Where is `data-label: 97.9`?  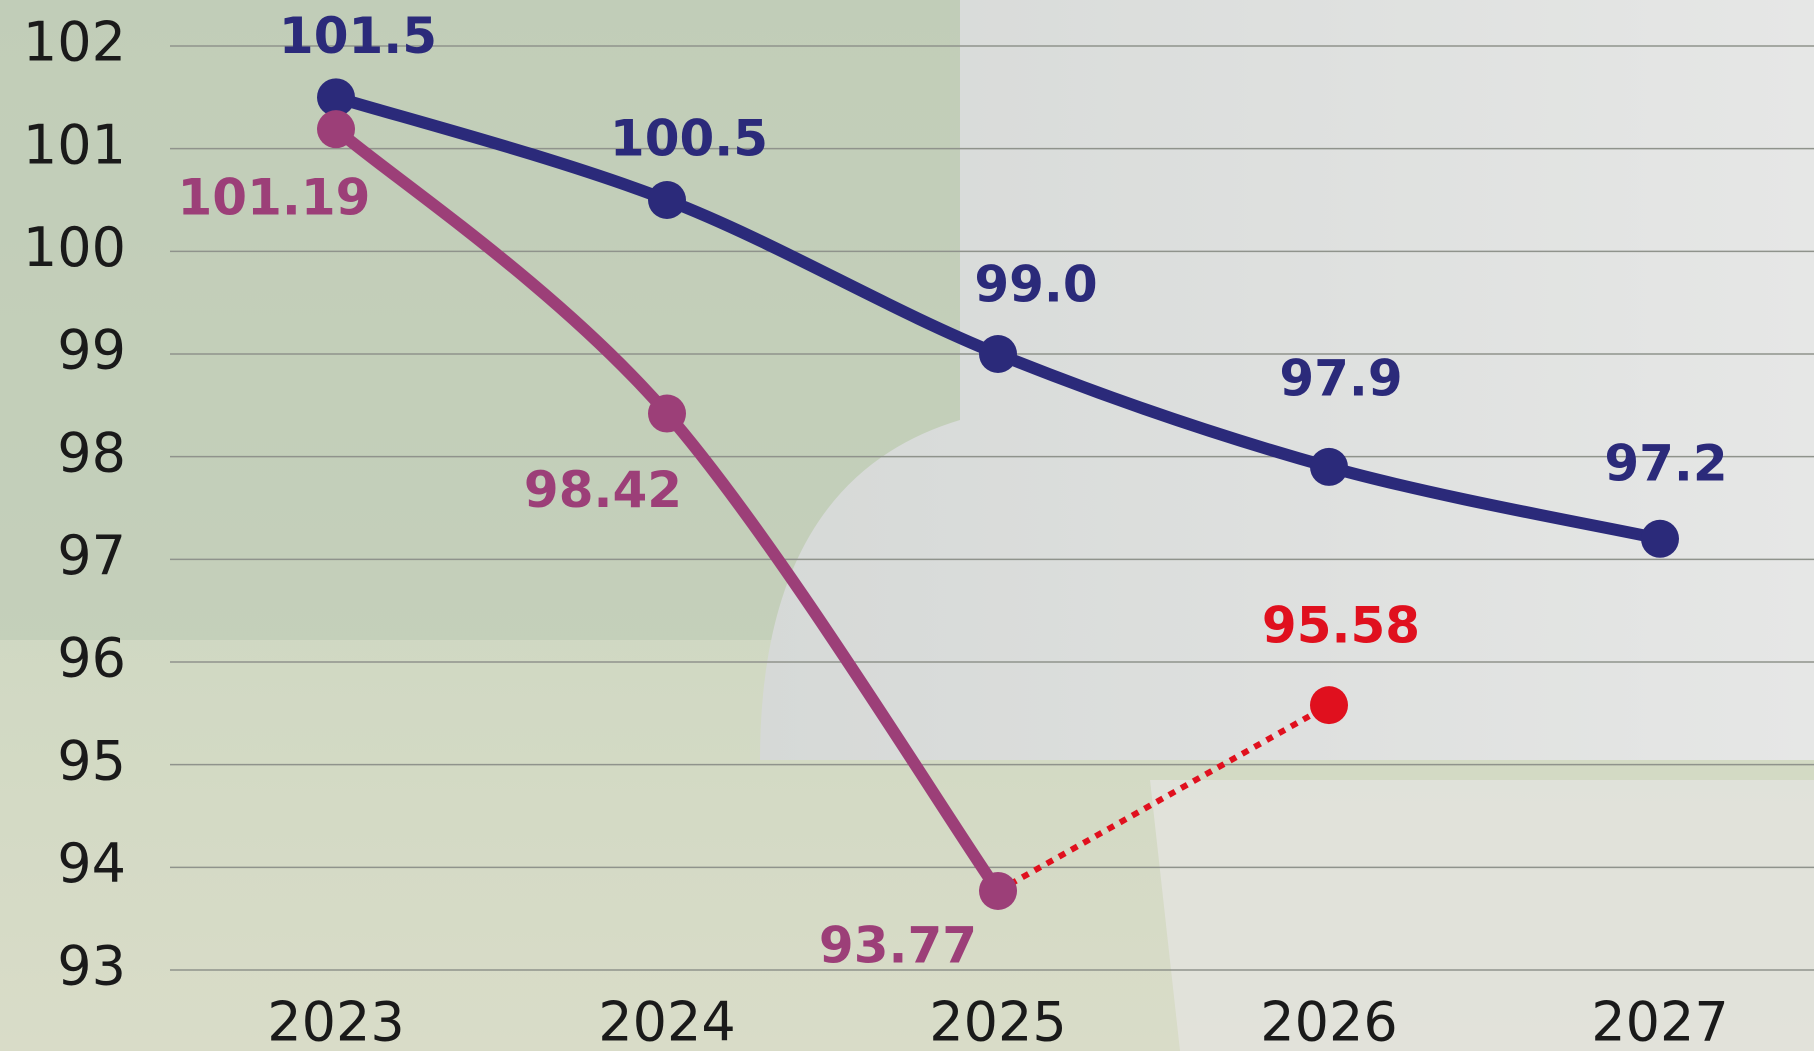
data-label: 97.9 is located at coordinates (1340, 378).